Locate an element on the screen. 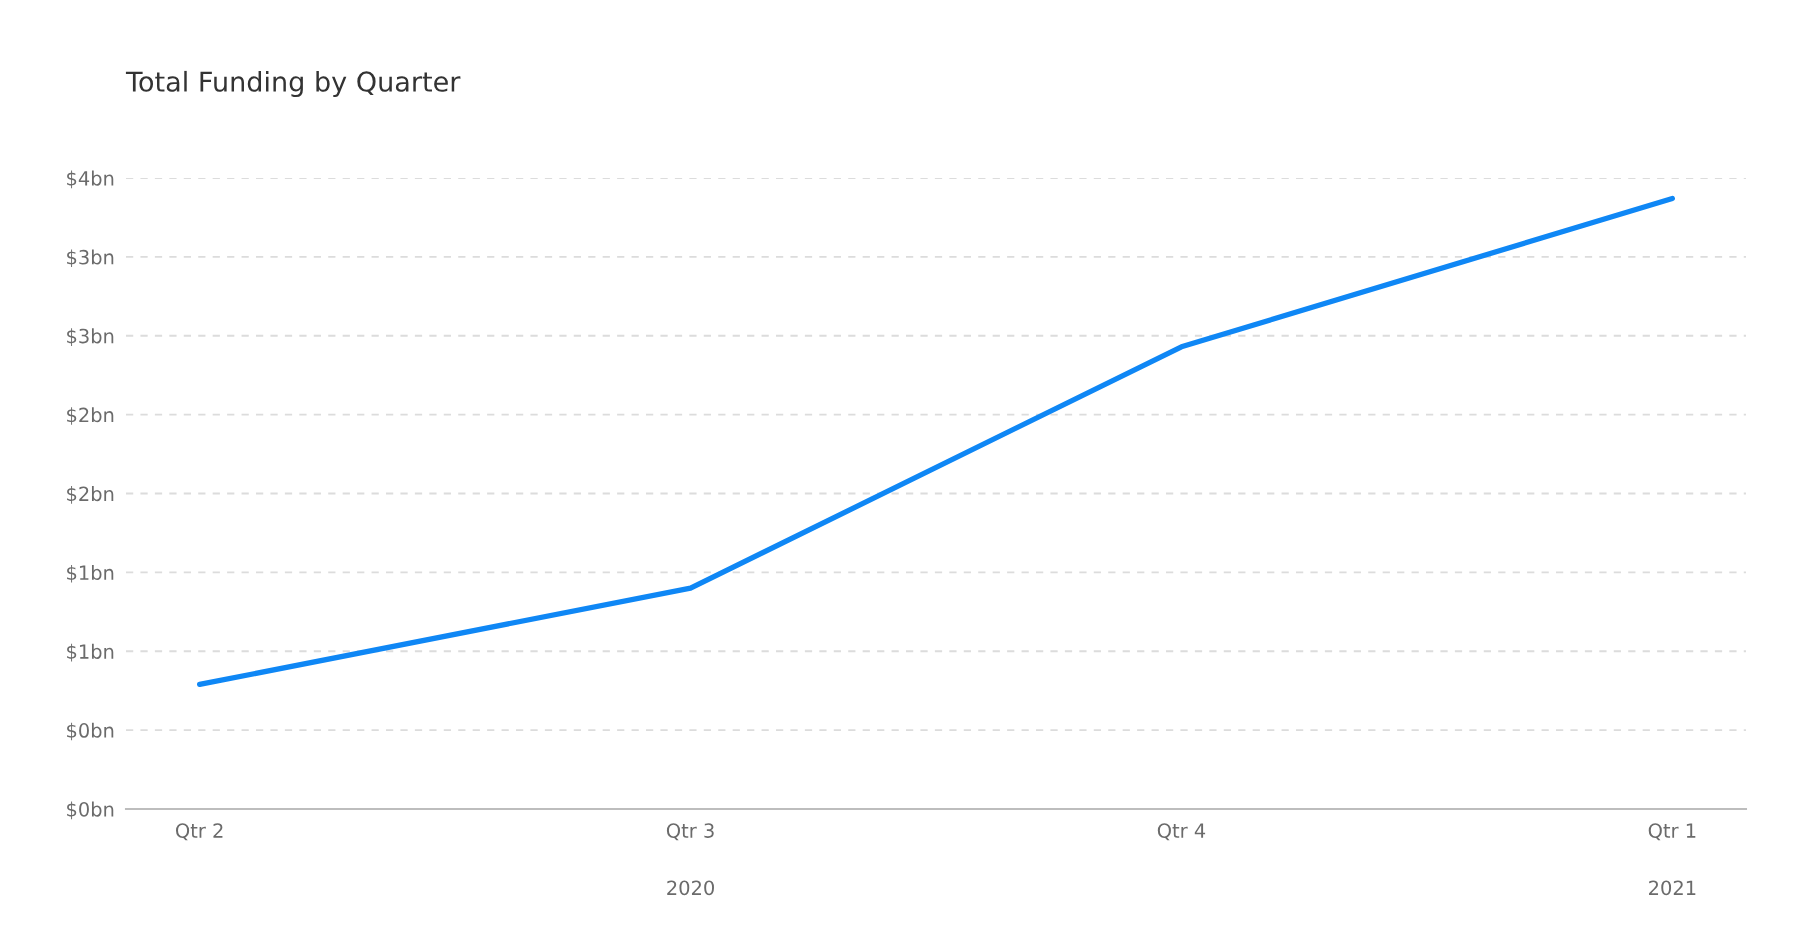 This screenshot has width=1800, height=930. x-tick-label: Qtr 4 is located at coordinates (1181, 832).